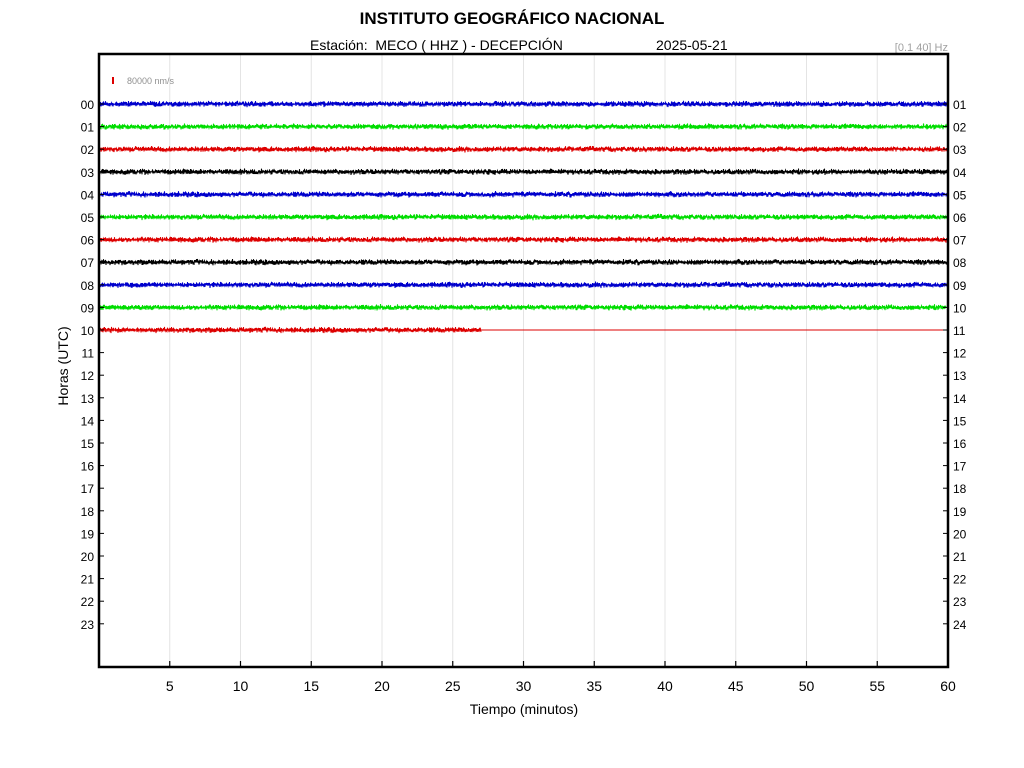 The width and height of the screenshot is (1024, 768). I want to click on x-tick-label: 60, so click(948, 686).